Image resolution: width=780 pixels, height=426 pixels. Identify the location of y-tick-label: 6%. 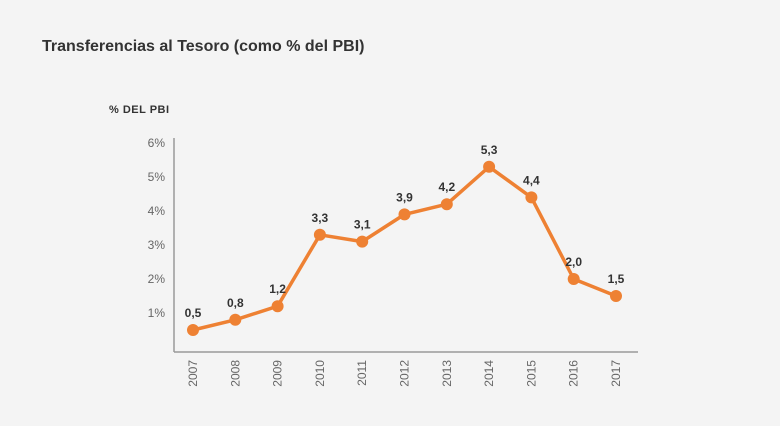
(157, 143).